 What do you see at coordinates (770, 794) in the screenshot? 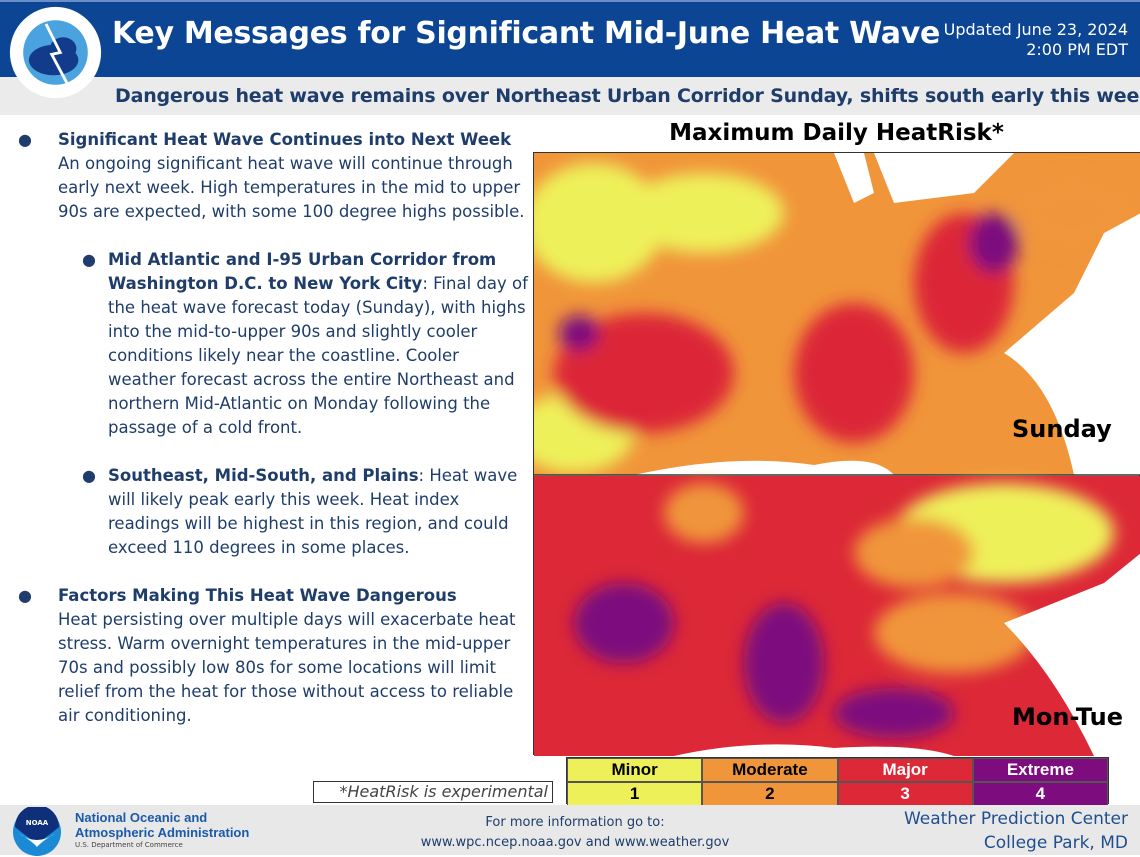
I see `legend-level-2: 2` at bounding box center [770, 794].